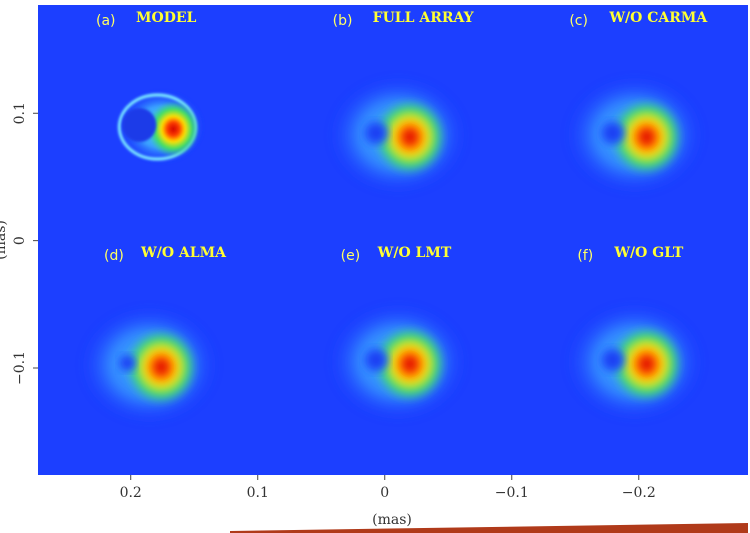  I want to click on x-axis-label: (mas), so click(392, 520).